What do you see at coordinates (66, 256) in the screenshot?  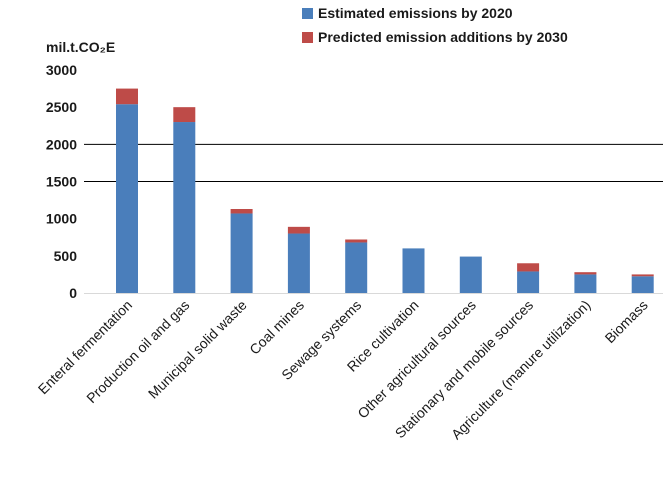 I see `y-tick-label-500: 500` at bounding box center [66, 256].